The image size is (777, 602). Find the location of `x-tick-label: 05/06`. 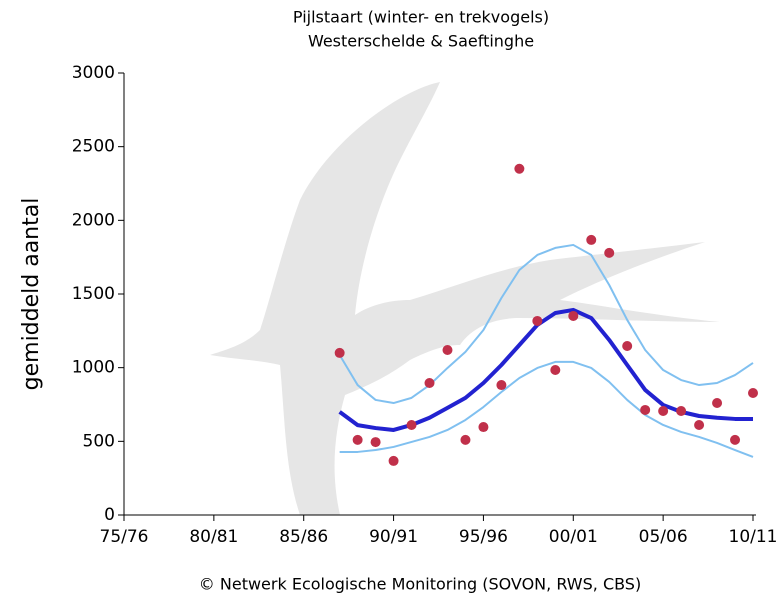

x-tick-label: 05/06 is located at coordinates (663, 537).